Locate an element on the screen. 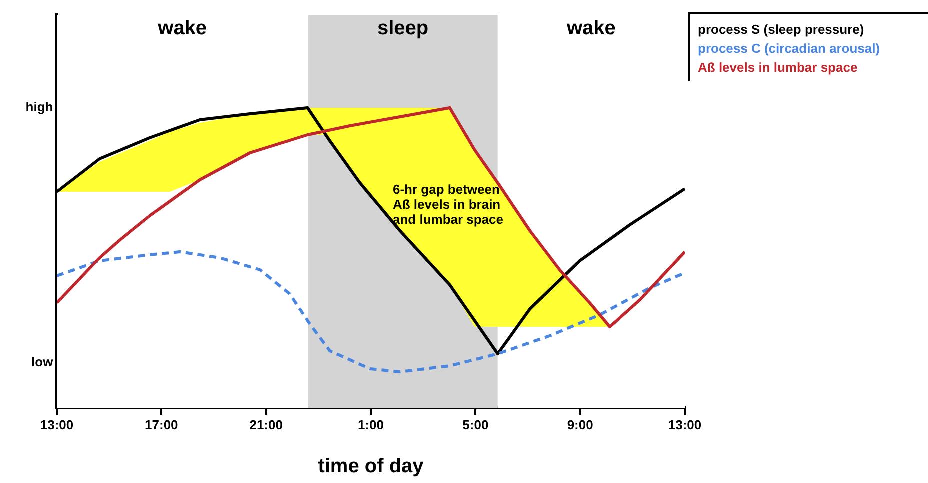  text: Aß levels in lumbar space is located at coordinates (778, 68).